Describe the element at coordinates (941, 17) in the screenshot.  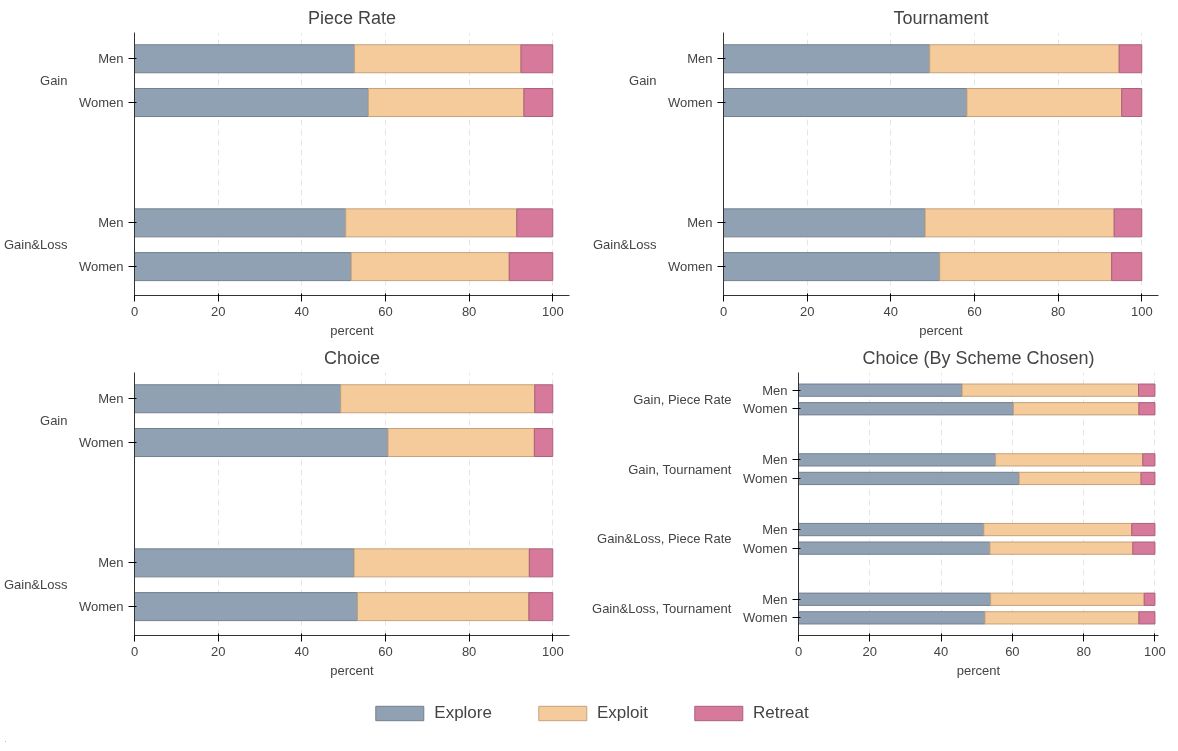
I see `chart-title: Tournament` at that location.